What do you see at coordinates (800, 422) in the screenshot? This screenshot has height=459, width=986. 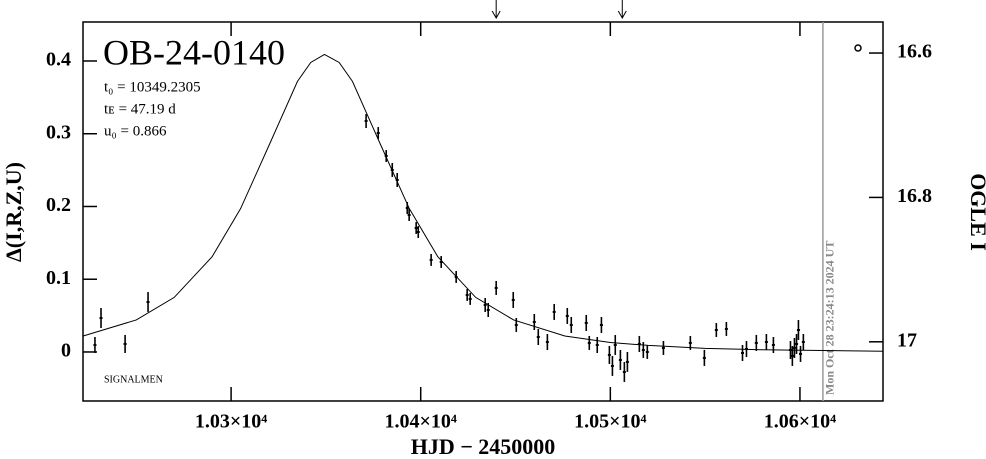 I see `x-tick-label: 1.06×10⁴` at bounding box center [800, 422].